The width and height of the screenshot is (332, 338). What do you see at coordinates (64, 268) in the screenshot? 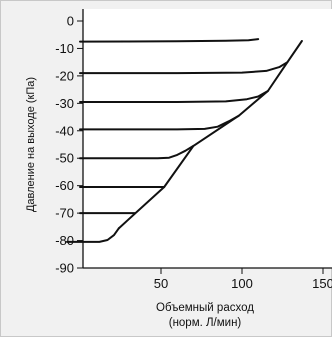
I see `y-tick-label: -90` at bounding box center [64, 268].